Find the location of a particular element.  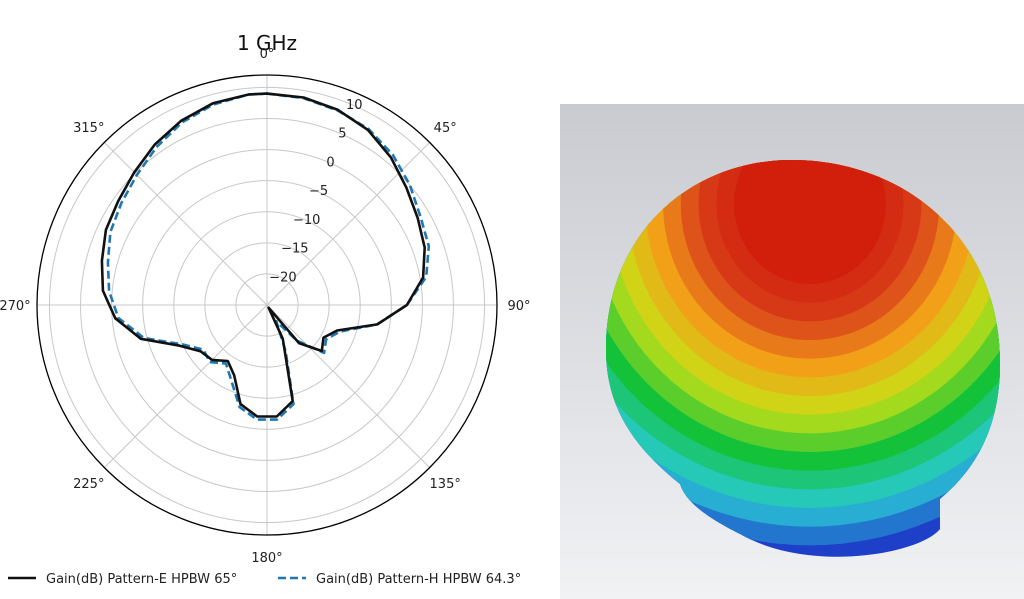

chart-title: 1 GHz is located at coordinates (267, 43).